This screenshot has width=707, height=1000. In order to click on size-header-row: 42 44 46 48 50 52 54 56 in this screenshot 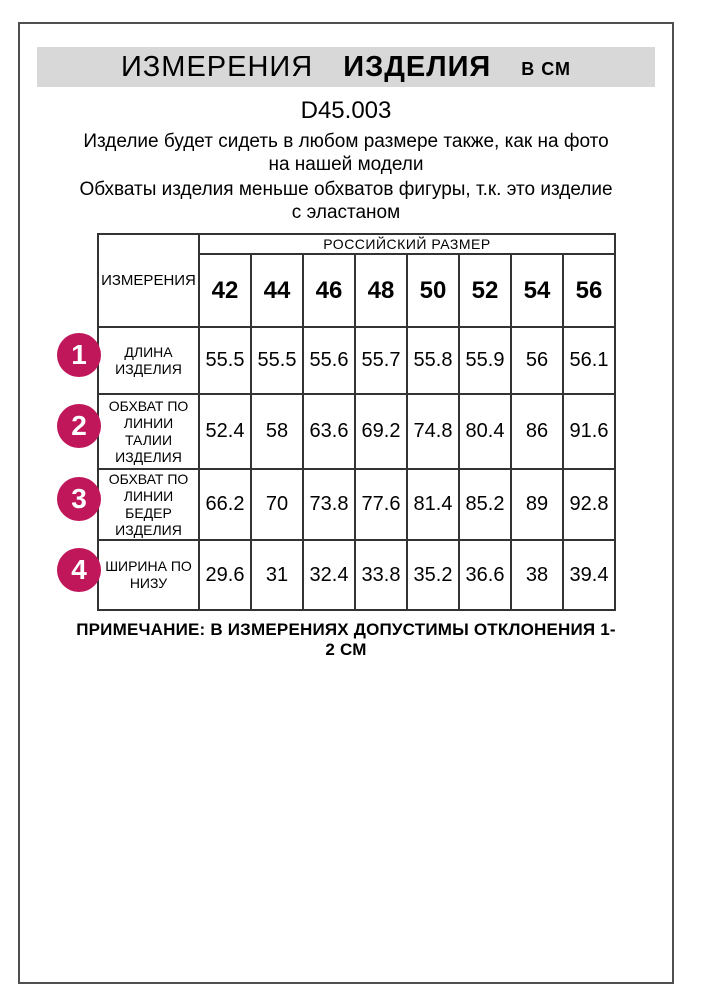, I will do `click(357, 290)`.